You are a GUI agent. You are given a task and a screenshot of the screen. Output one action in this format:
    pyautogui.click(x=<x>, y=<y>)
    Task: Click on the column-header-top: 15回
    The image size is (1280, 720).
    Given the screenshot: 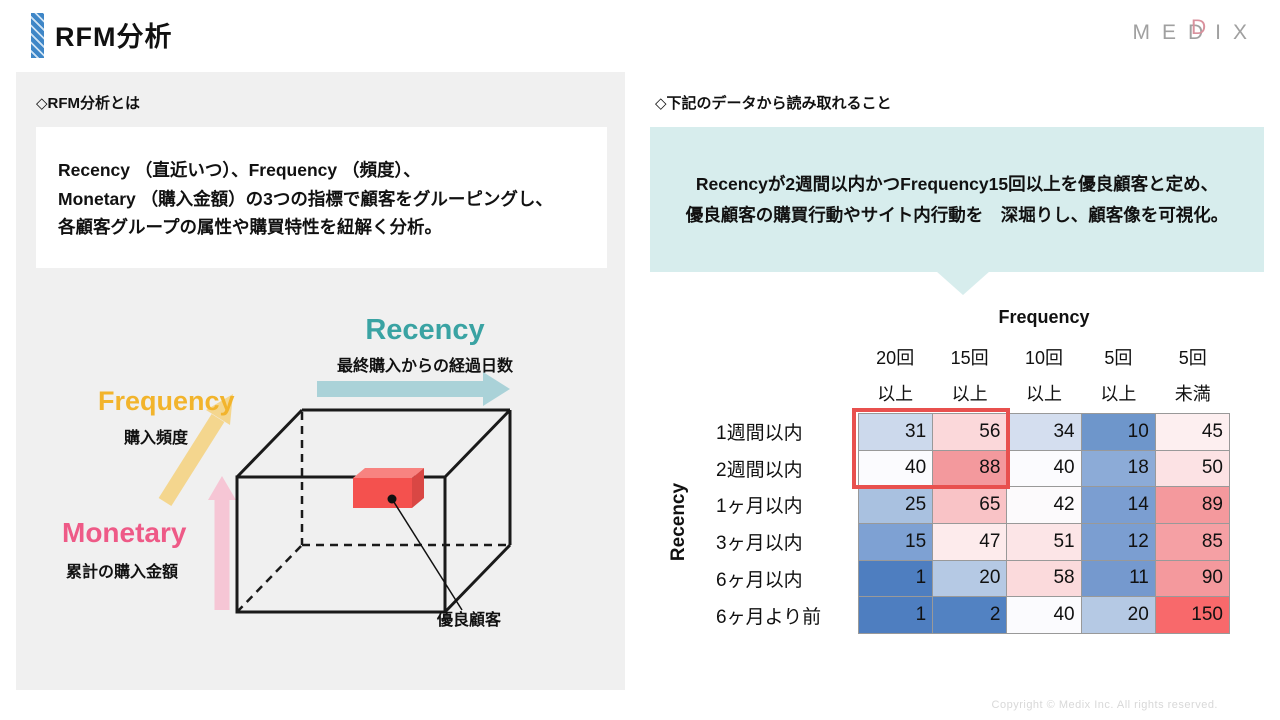 What is the action you would take?
    pyautogui.click(x=969, y=358)
    